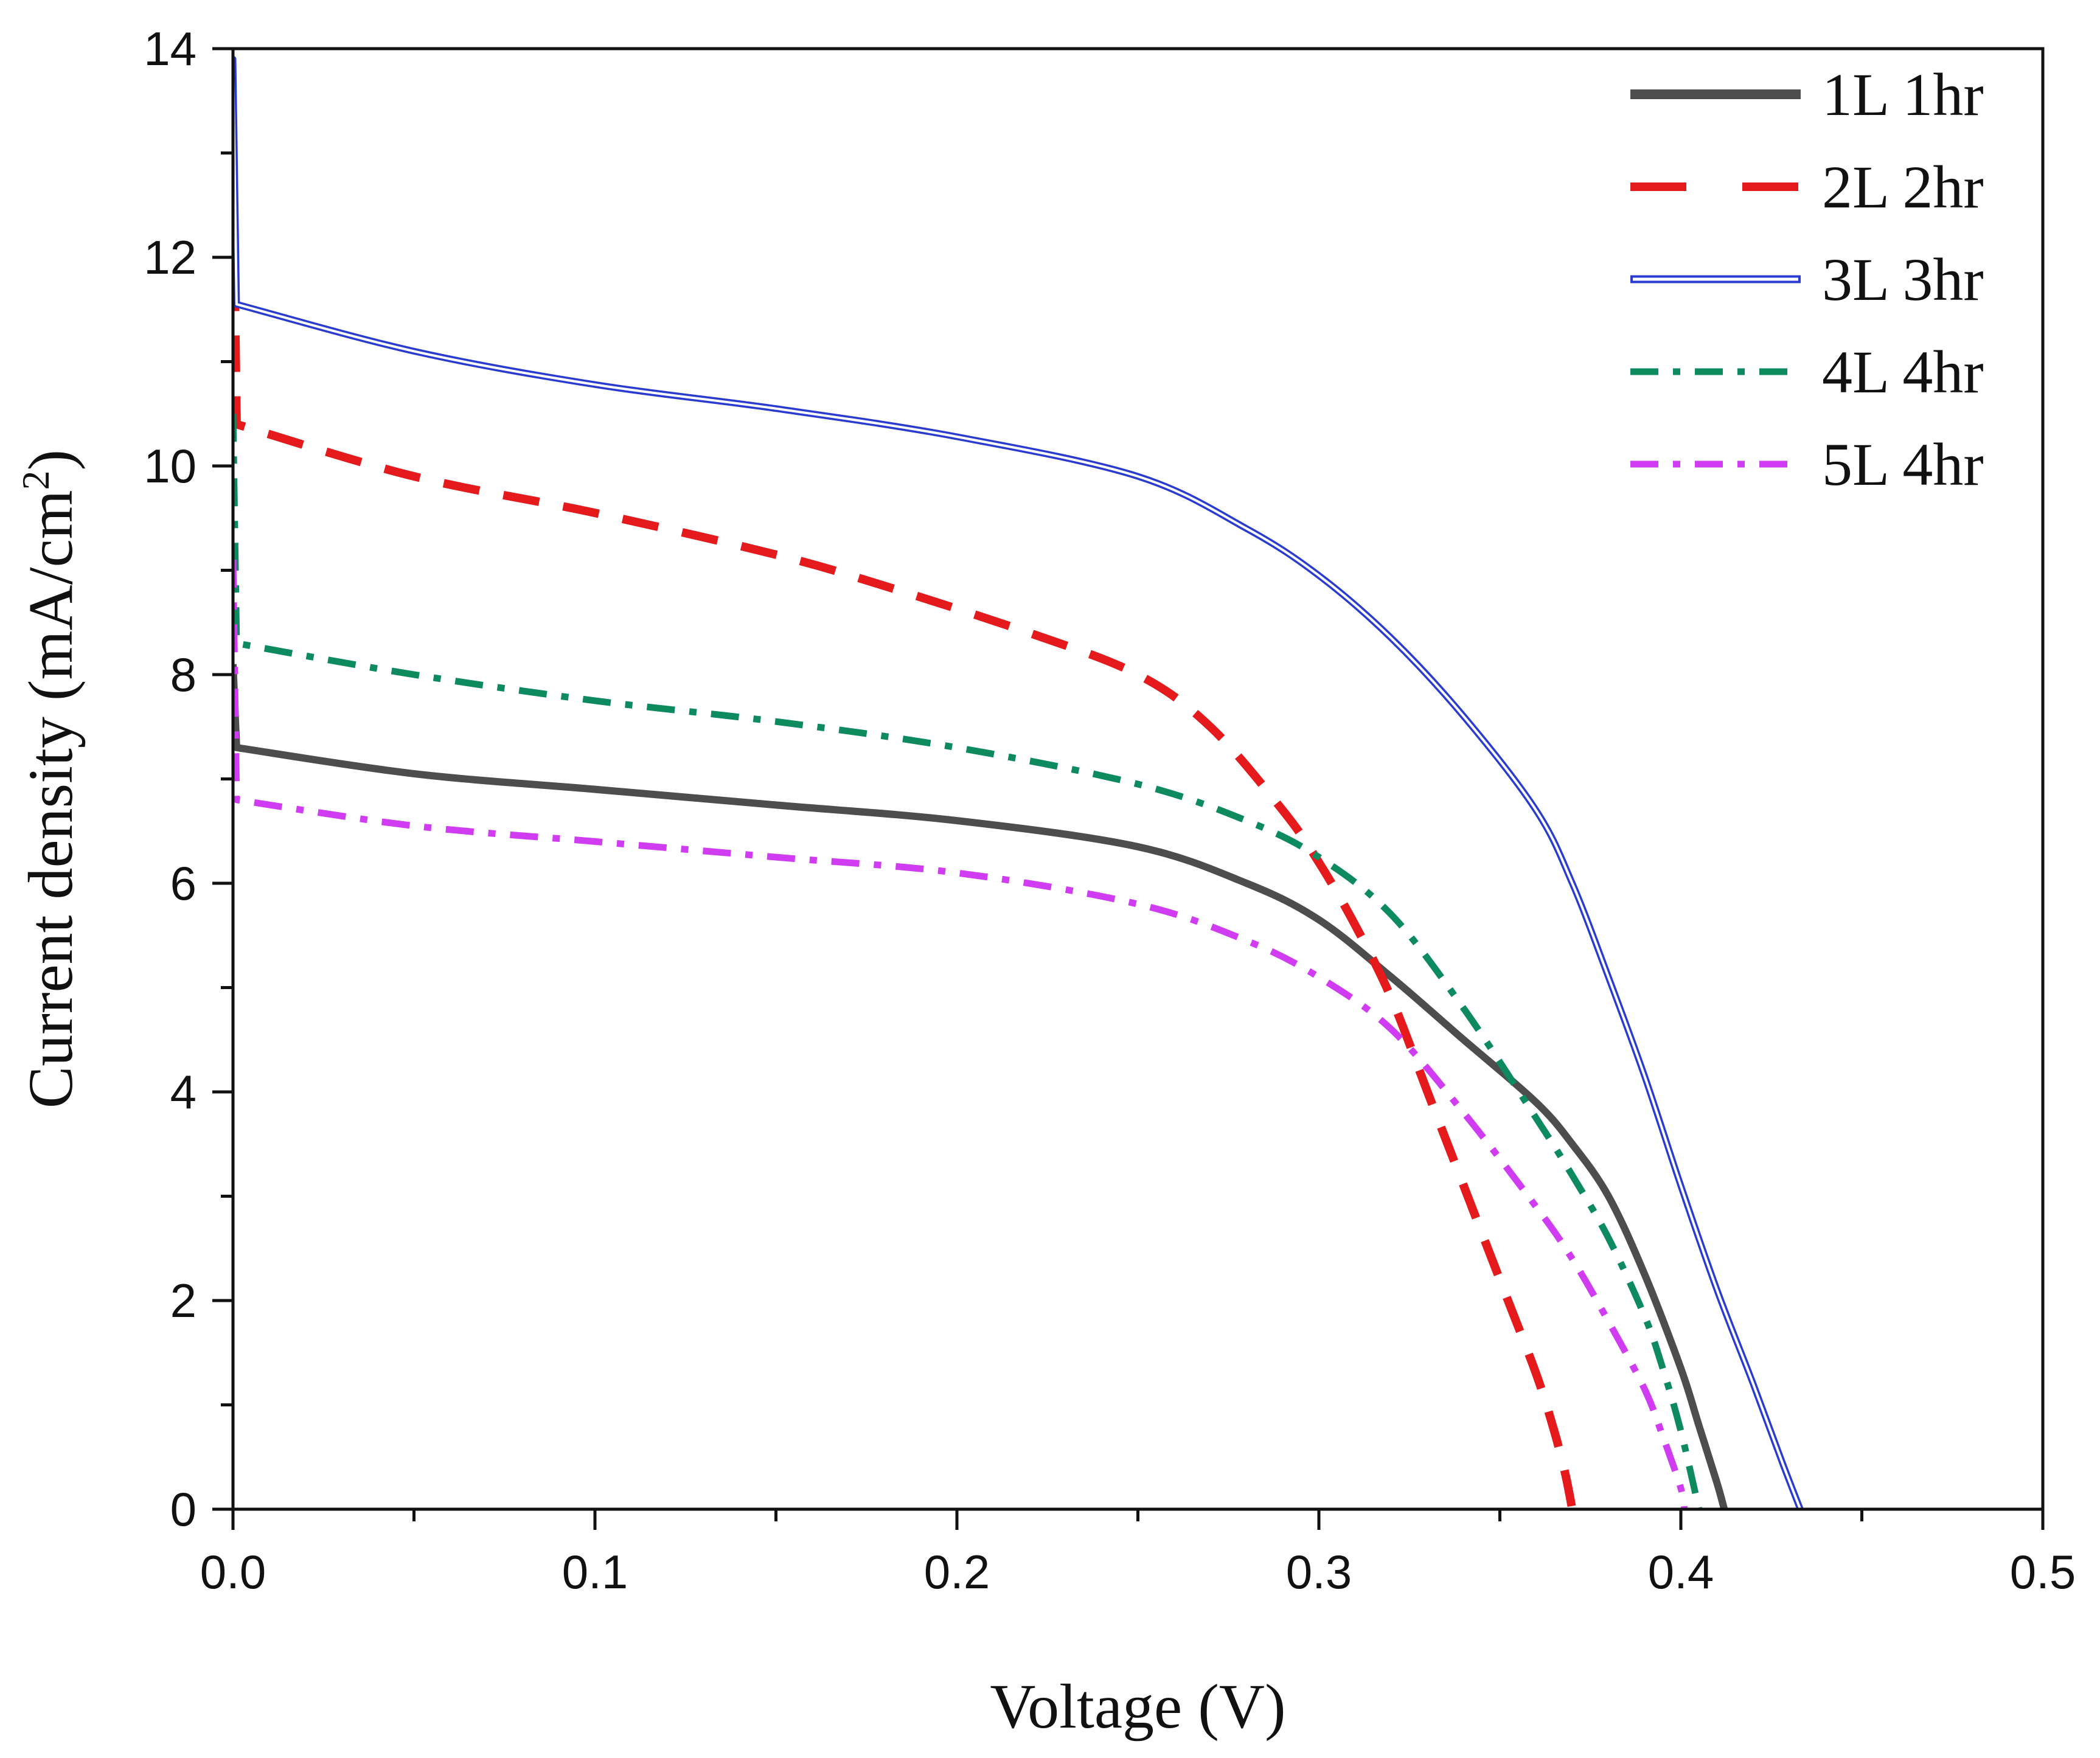 This screenshot has height=1758, width=2100. I want to click on legend: 1L 1hr 2L 2hr 3L 3hr 4L 4hr 5L 4hr, so click(1807, 279).